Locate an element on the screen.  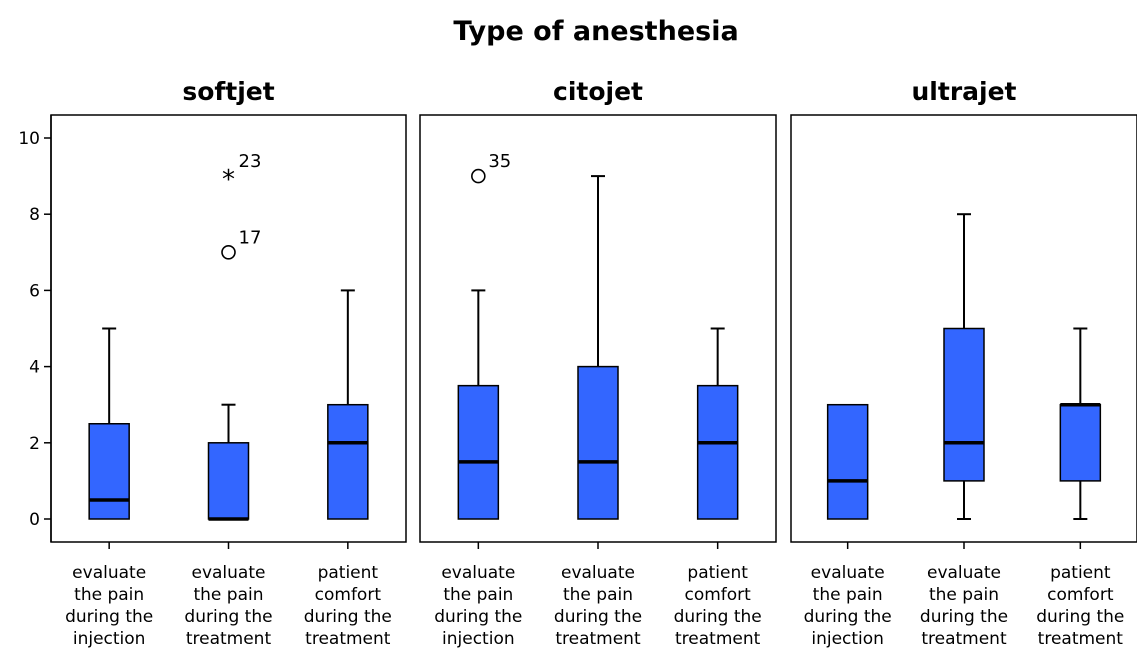
chart-title: Type of anesthesia is located at coordinates (595, 31).